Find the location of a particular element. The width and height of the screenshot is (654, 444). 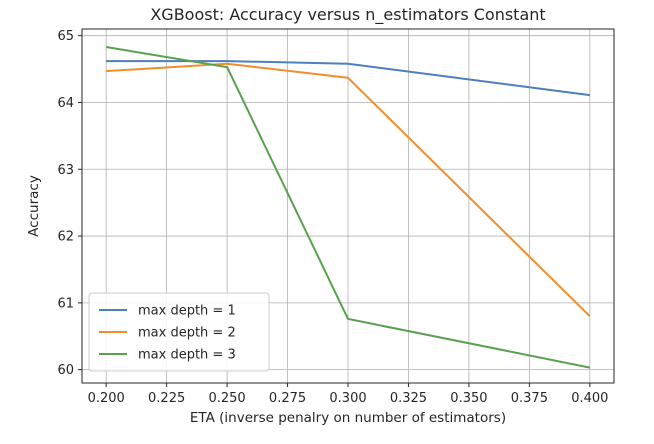

x-tick-label: 0.250 is located at coordinates (226, 398).